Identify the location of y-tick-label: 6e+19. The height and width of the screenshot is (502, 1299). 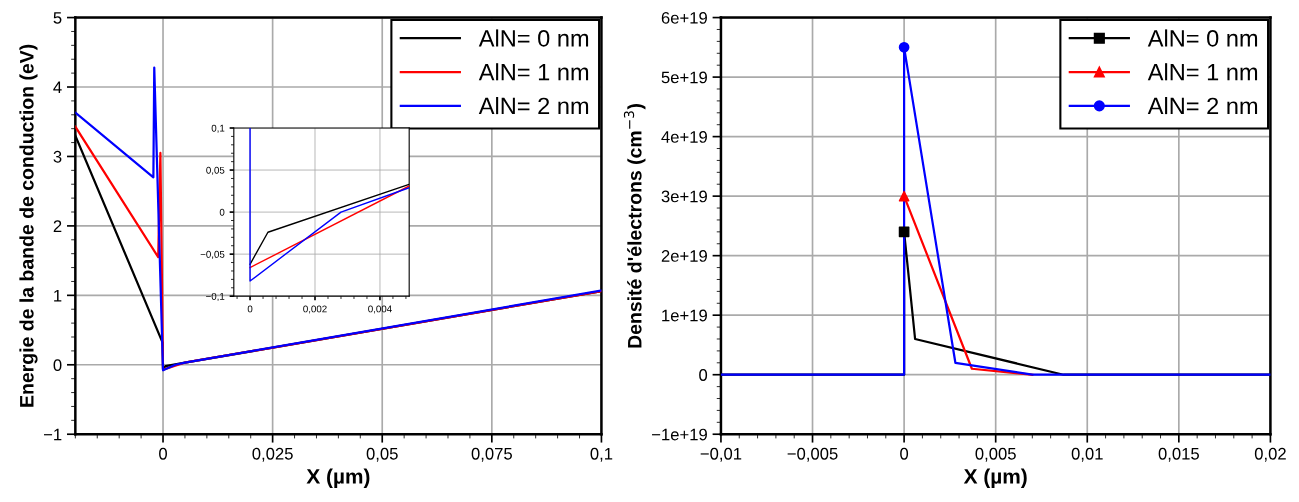
(684, 17).